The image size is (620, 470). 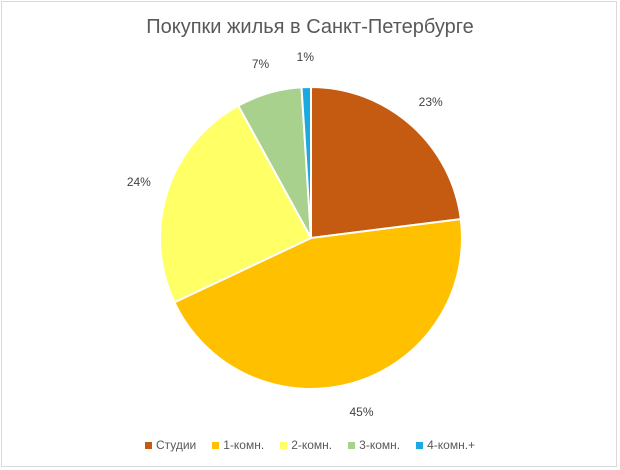 I want to click on legend-item-3: 2-комн., so click(x=306, y=445).